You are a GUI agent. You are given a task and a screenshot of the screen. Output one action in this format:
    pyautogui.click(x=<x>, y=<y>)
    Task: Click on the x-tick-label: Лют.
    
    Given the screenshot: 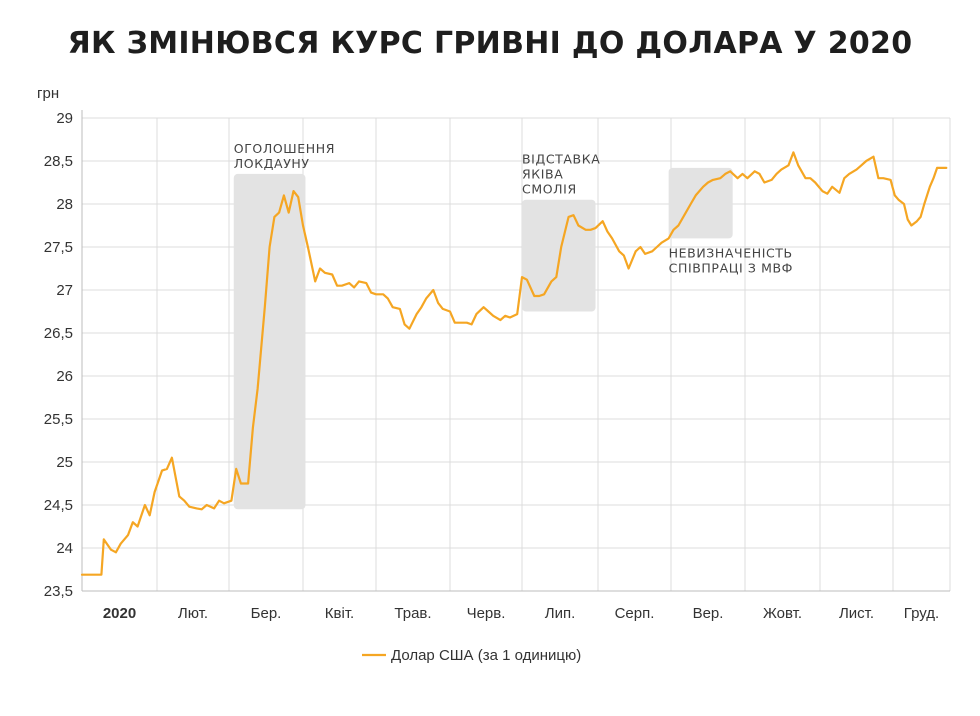 What is the action you would take?
    pyautogui.click(x=193, y=613)
    